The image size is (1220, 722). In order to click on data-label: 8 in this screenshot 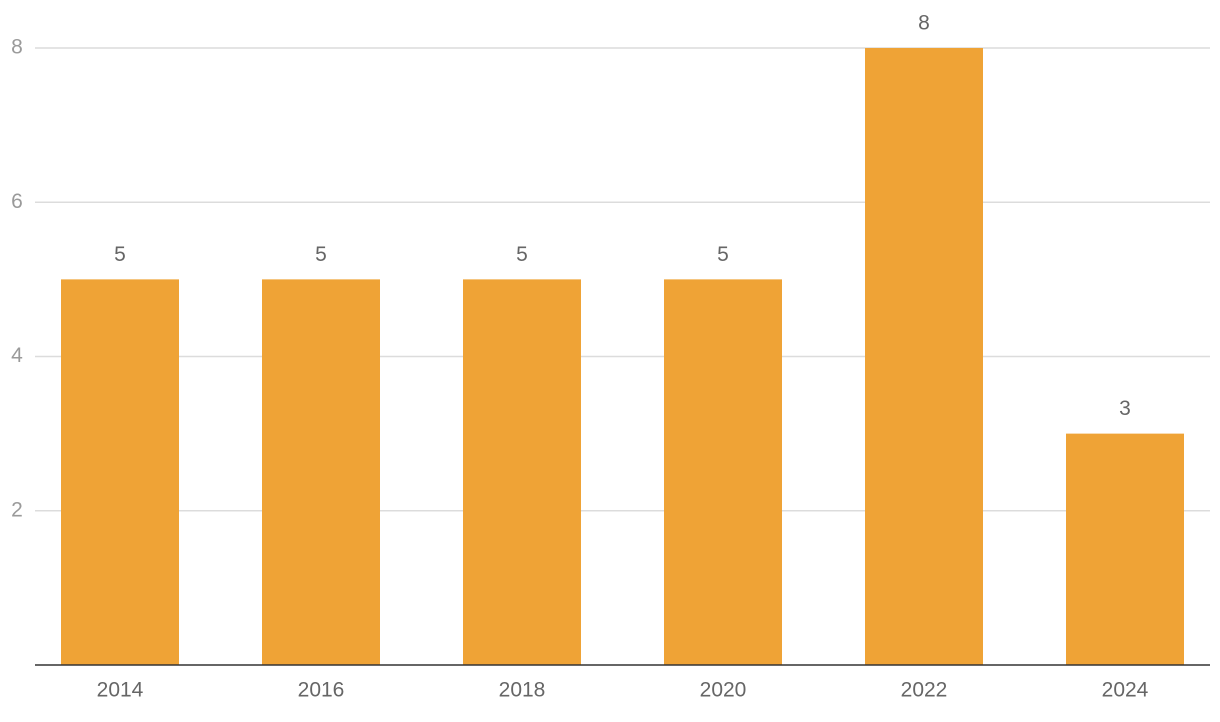, I will do `click(924, 23)`.